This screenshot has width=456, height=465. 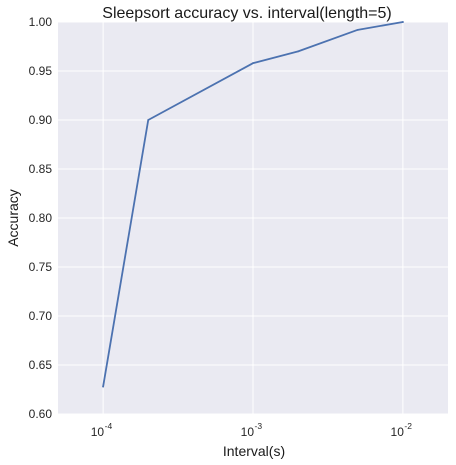 I want to click on y-tick-label: 0.90, so click(x=41, y=120).